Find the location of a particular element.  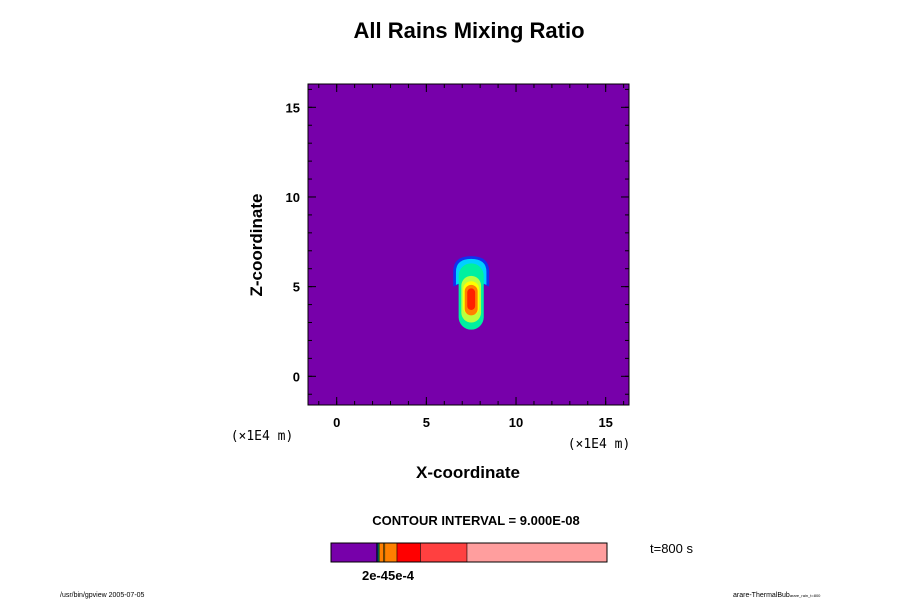

x-tick-label: 5 is located at coordinates (426, 422).